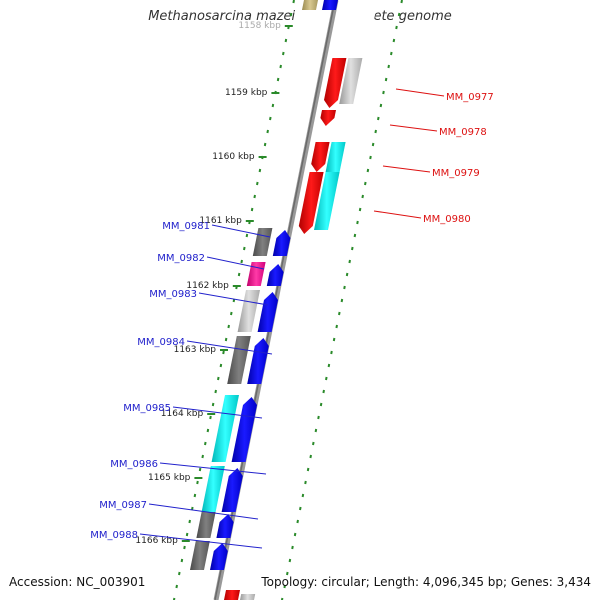 The width and height of the screenshot is (600, 600). I want to click on kbp-tick-label: 1166 kbp, so click(156, 541).